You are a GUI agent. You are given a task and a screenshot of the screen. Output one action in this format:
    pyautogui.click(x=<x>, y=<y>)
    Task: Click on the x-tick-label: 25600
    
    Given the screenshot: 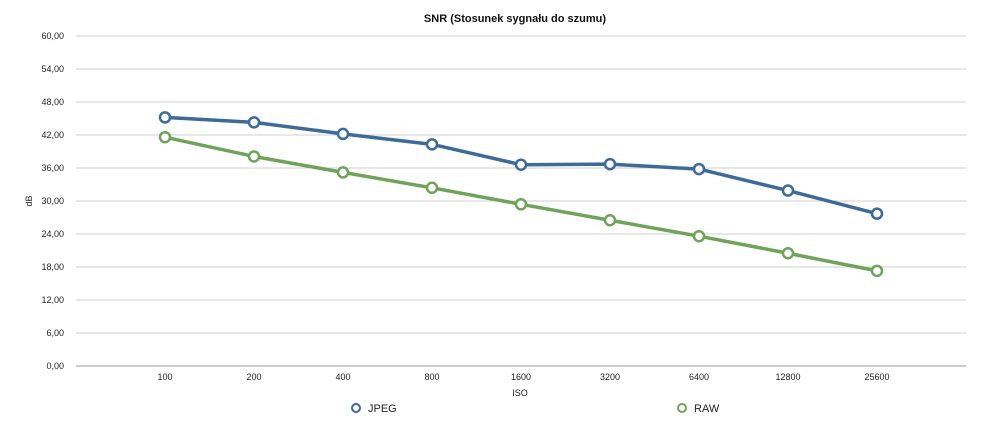 What is the action you would take?
    pyautogui.click(x=876, y=377)
    